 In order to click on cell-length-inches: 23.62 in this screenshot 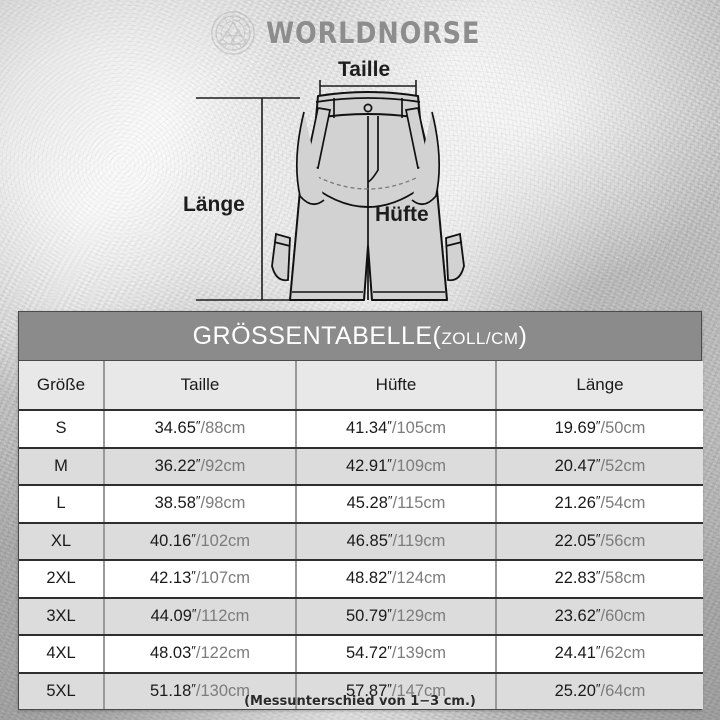, I will do `click(575, 615)`.